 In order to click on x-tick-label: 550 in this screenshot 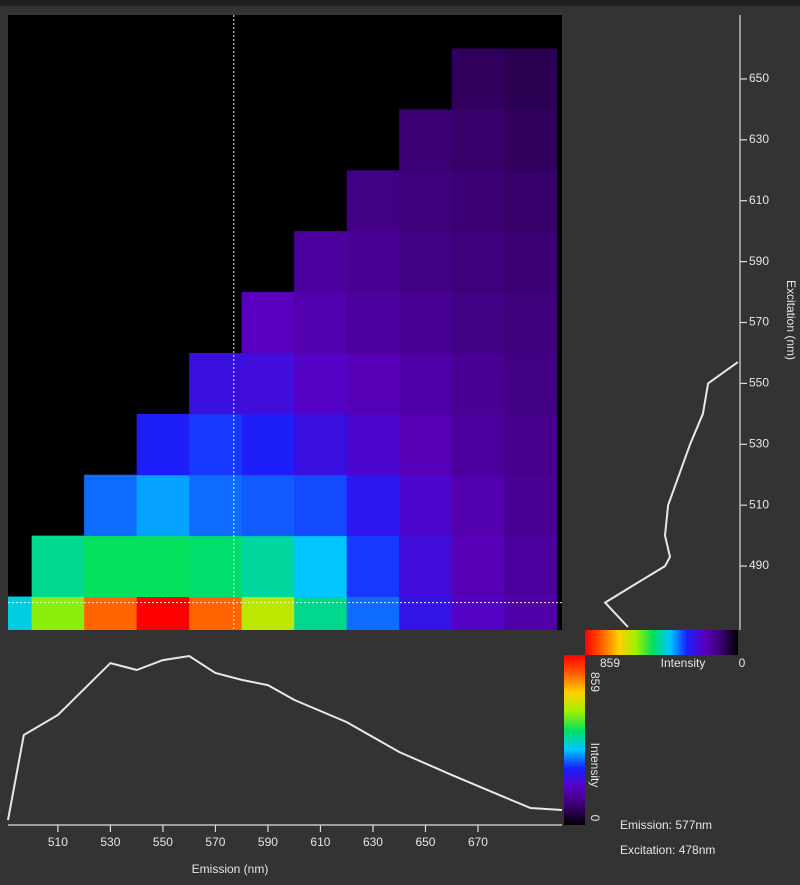, I will do `click(163, 842)`.